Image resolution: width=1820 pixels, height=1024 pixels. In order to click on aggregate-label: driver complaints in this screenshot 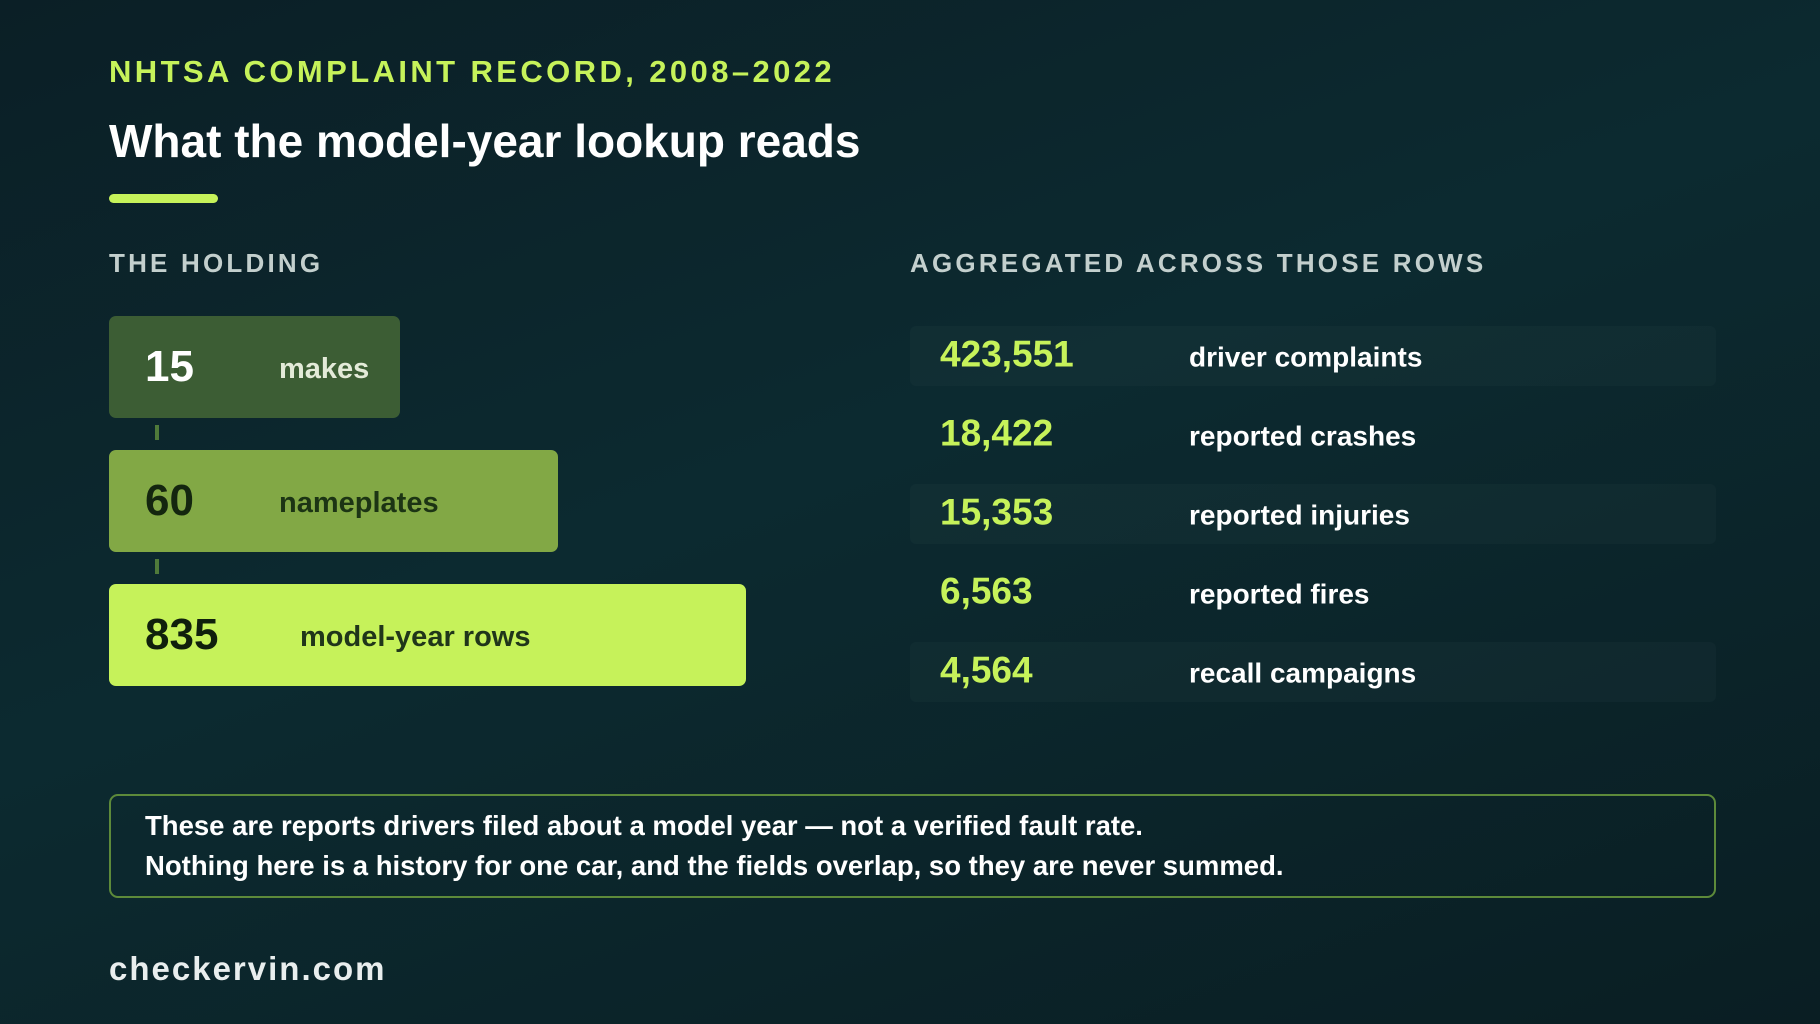, I will do `click(1306, 357)`.